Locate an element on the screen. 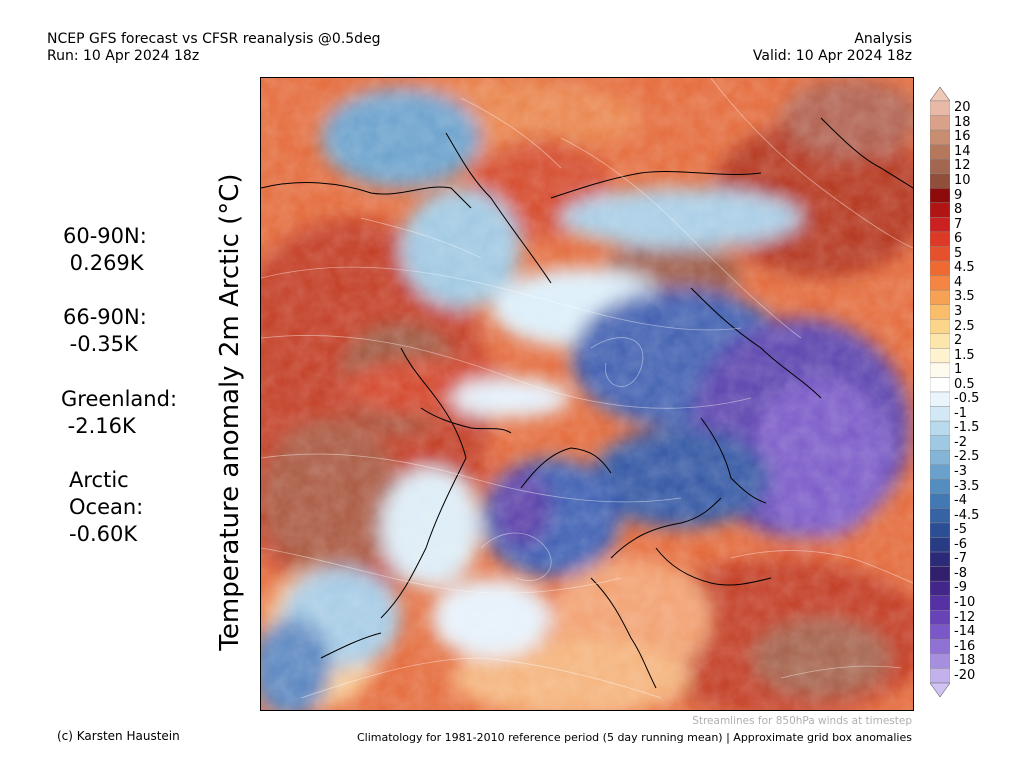 The width and height of the screenshot is (1024, 768). colorbar-tick-label: -20 is located at coordinates (965, 675).